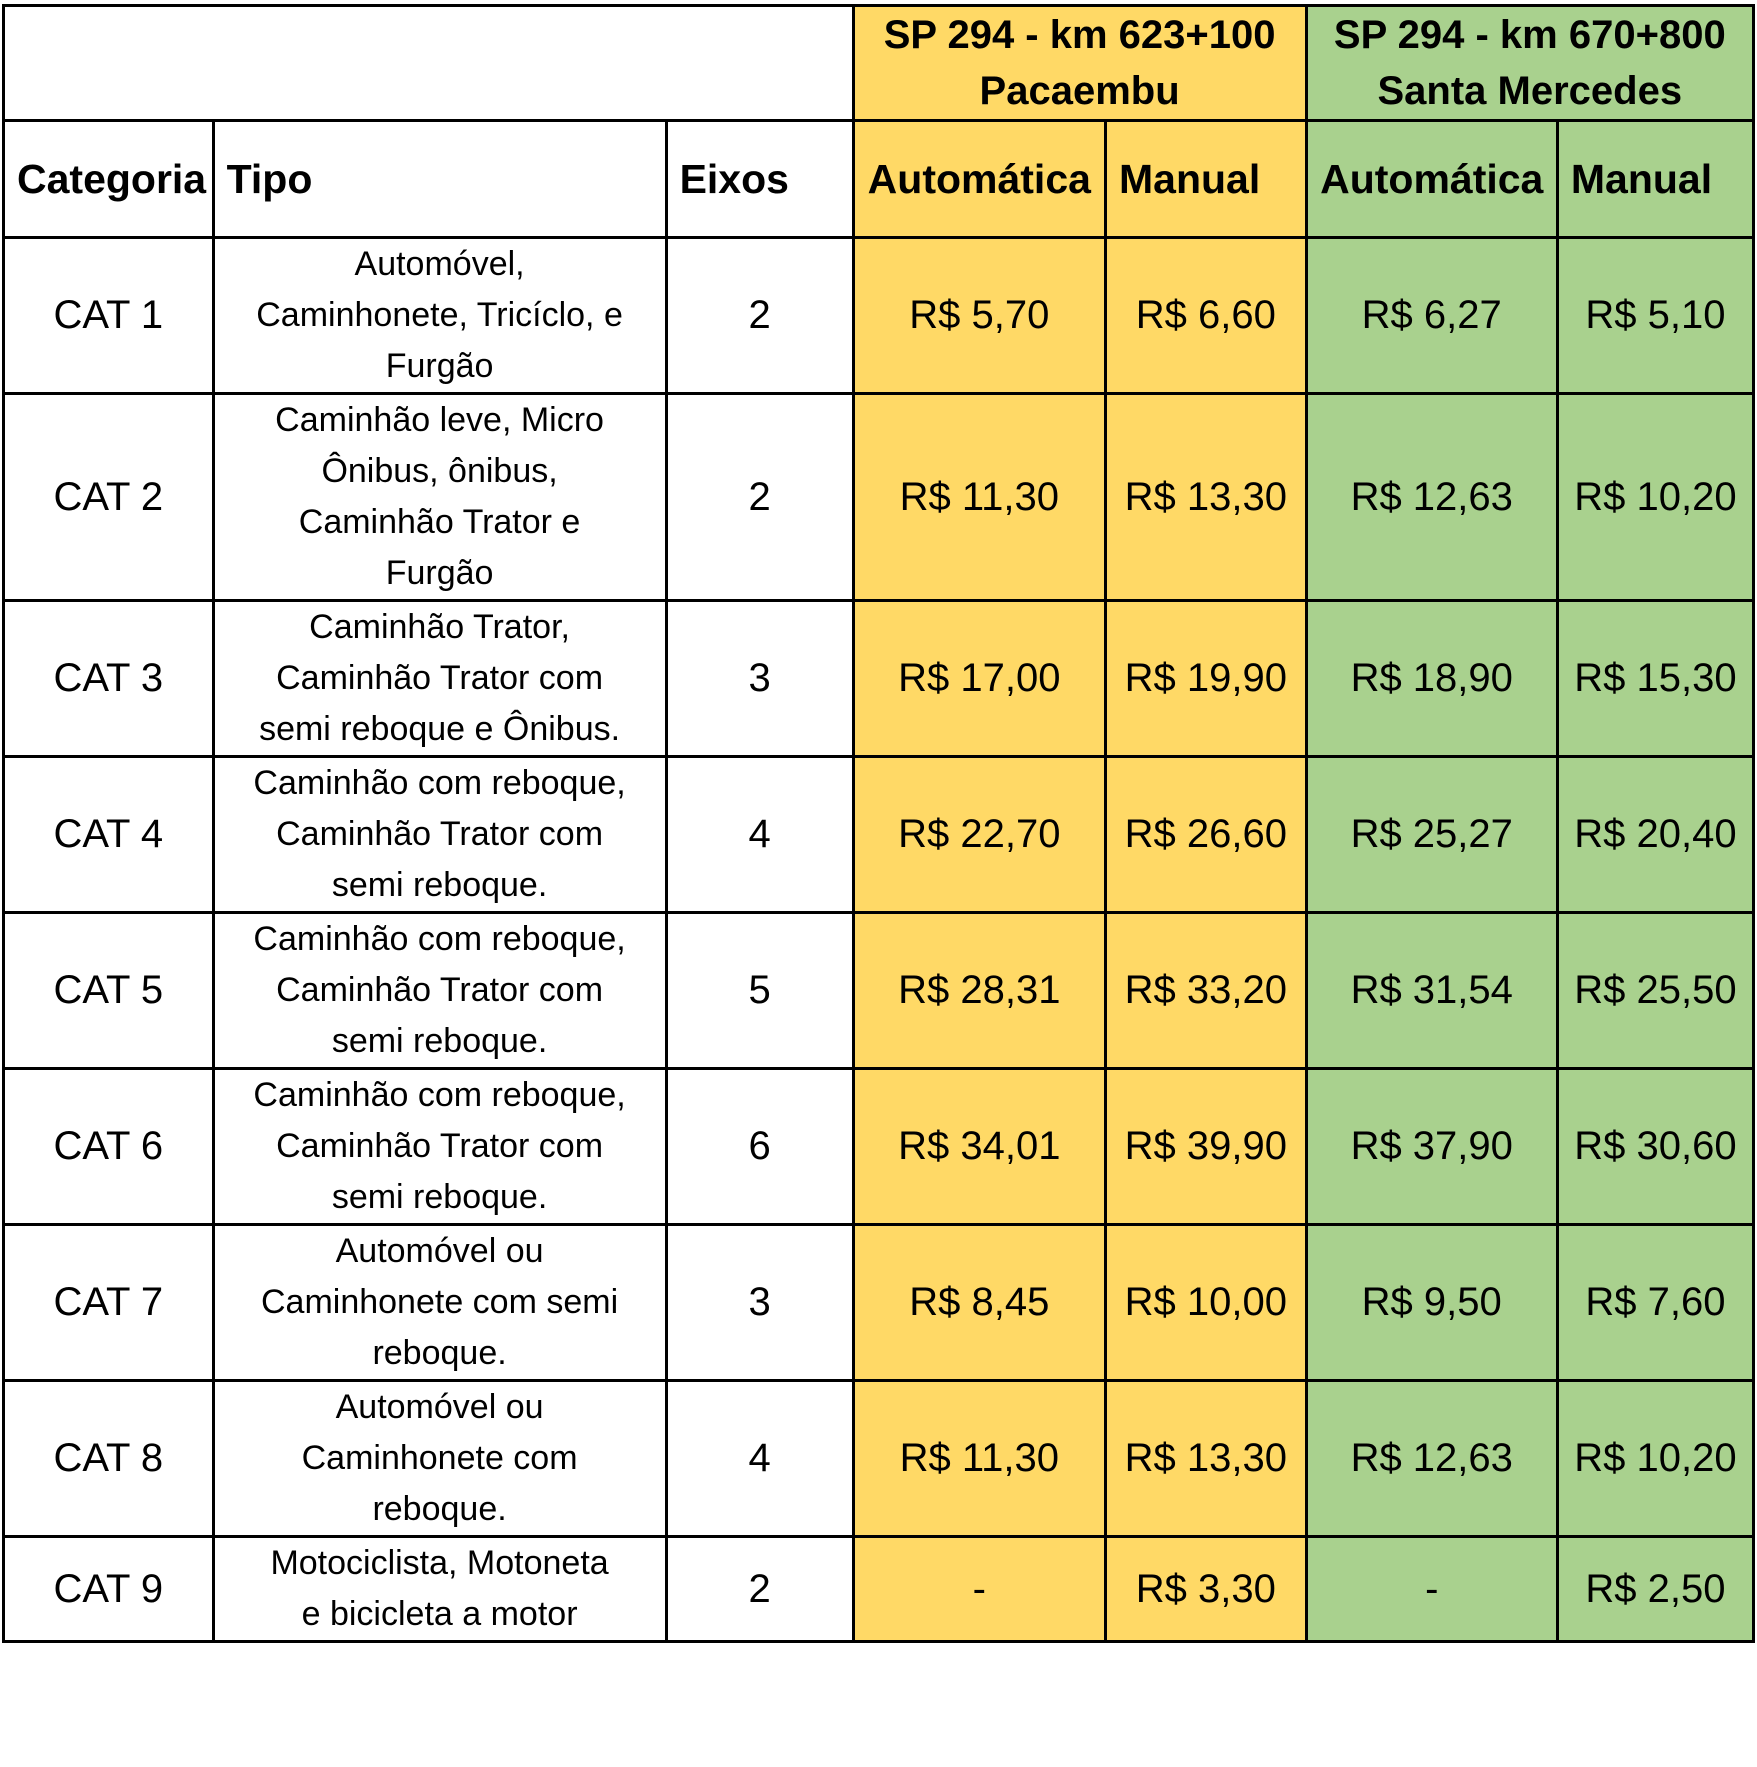  Describe the element at coordinates (1206, 1302) in the screenshot. I see `fare-manual-pacaembu: R$ 10,00` at that location.